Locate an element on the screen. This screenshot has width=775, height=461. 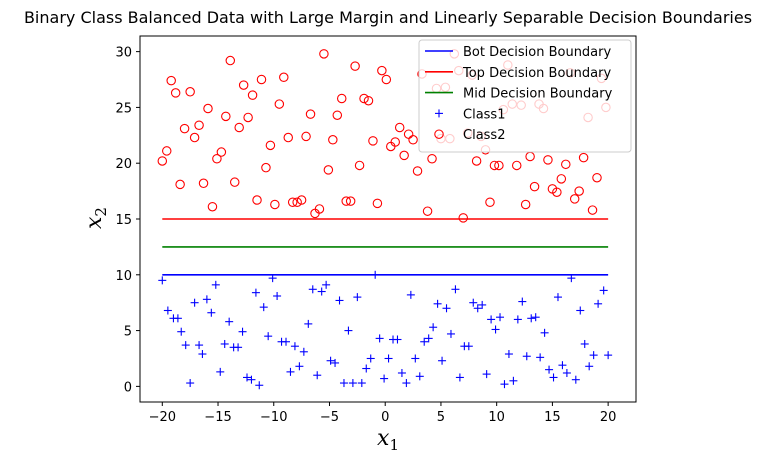
x-tick-label: −10 is located at coordinates (273, 417).